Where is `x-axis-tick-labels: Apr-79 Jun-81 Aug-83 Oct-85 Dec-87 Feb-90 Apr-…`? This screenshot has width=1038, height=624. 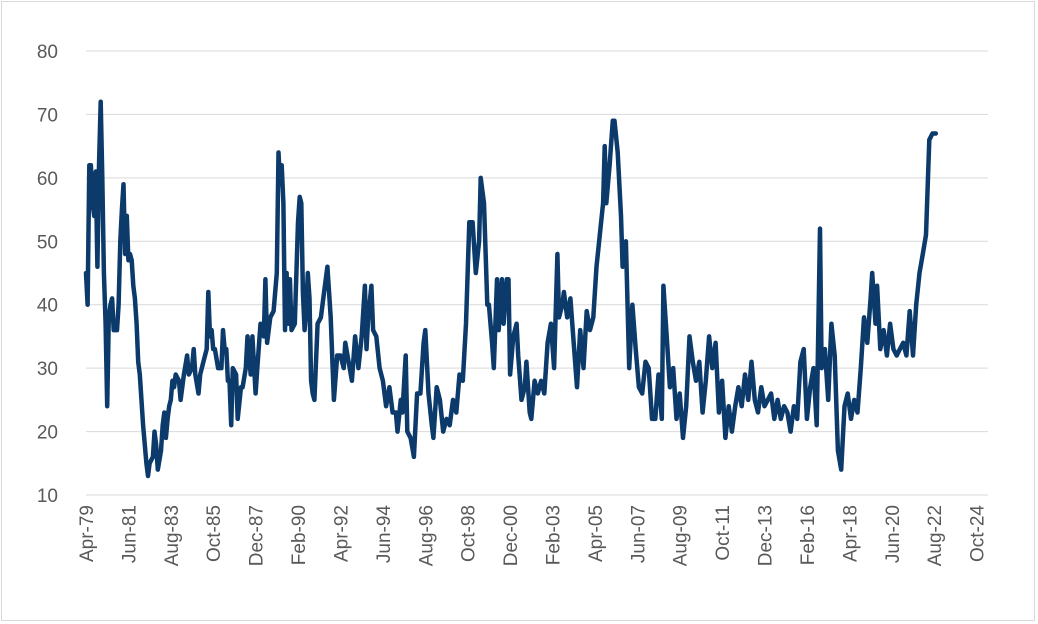
x-axis-tick-labels: Apr-79 Jun-81 Aug-83 Oct-85 Dec-87 Feb-90 Apr-… is located at coordinates (533, 536).